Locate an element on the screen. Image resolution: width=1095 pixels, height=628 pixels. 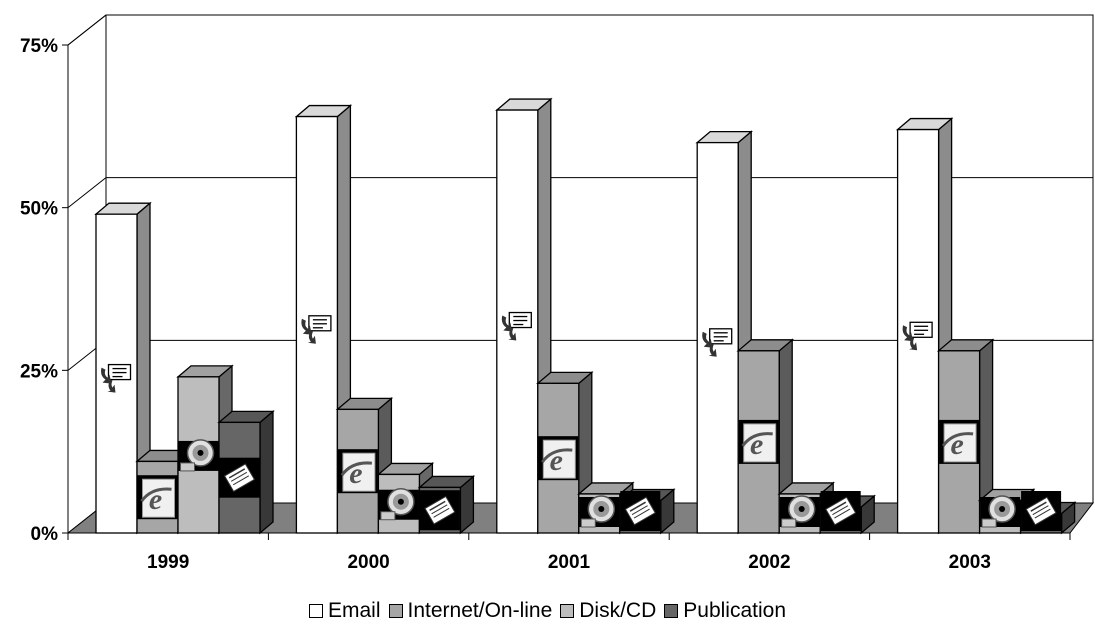
bar-publication-2000 is located at coordinates (446, 505).